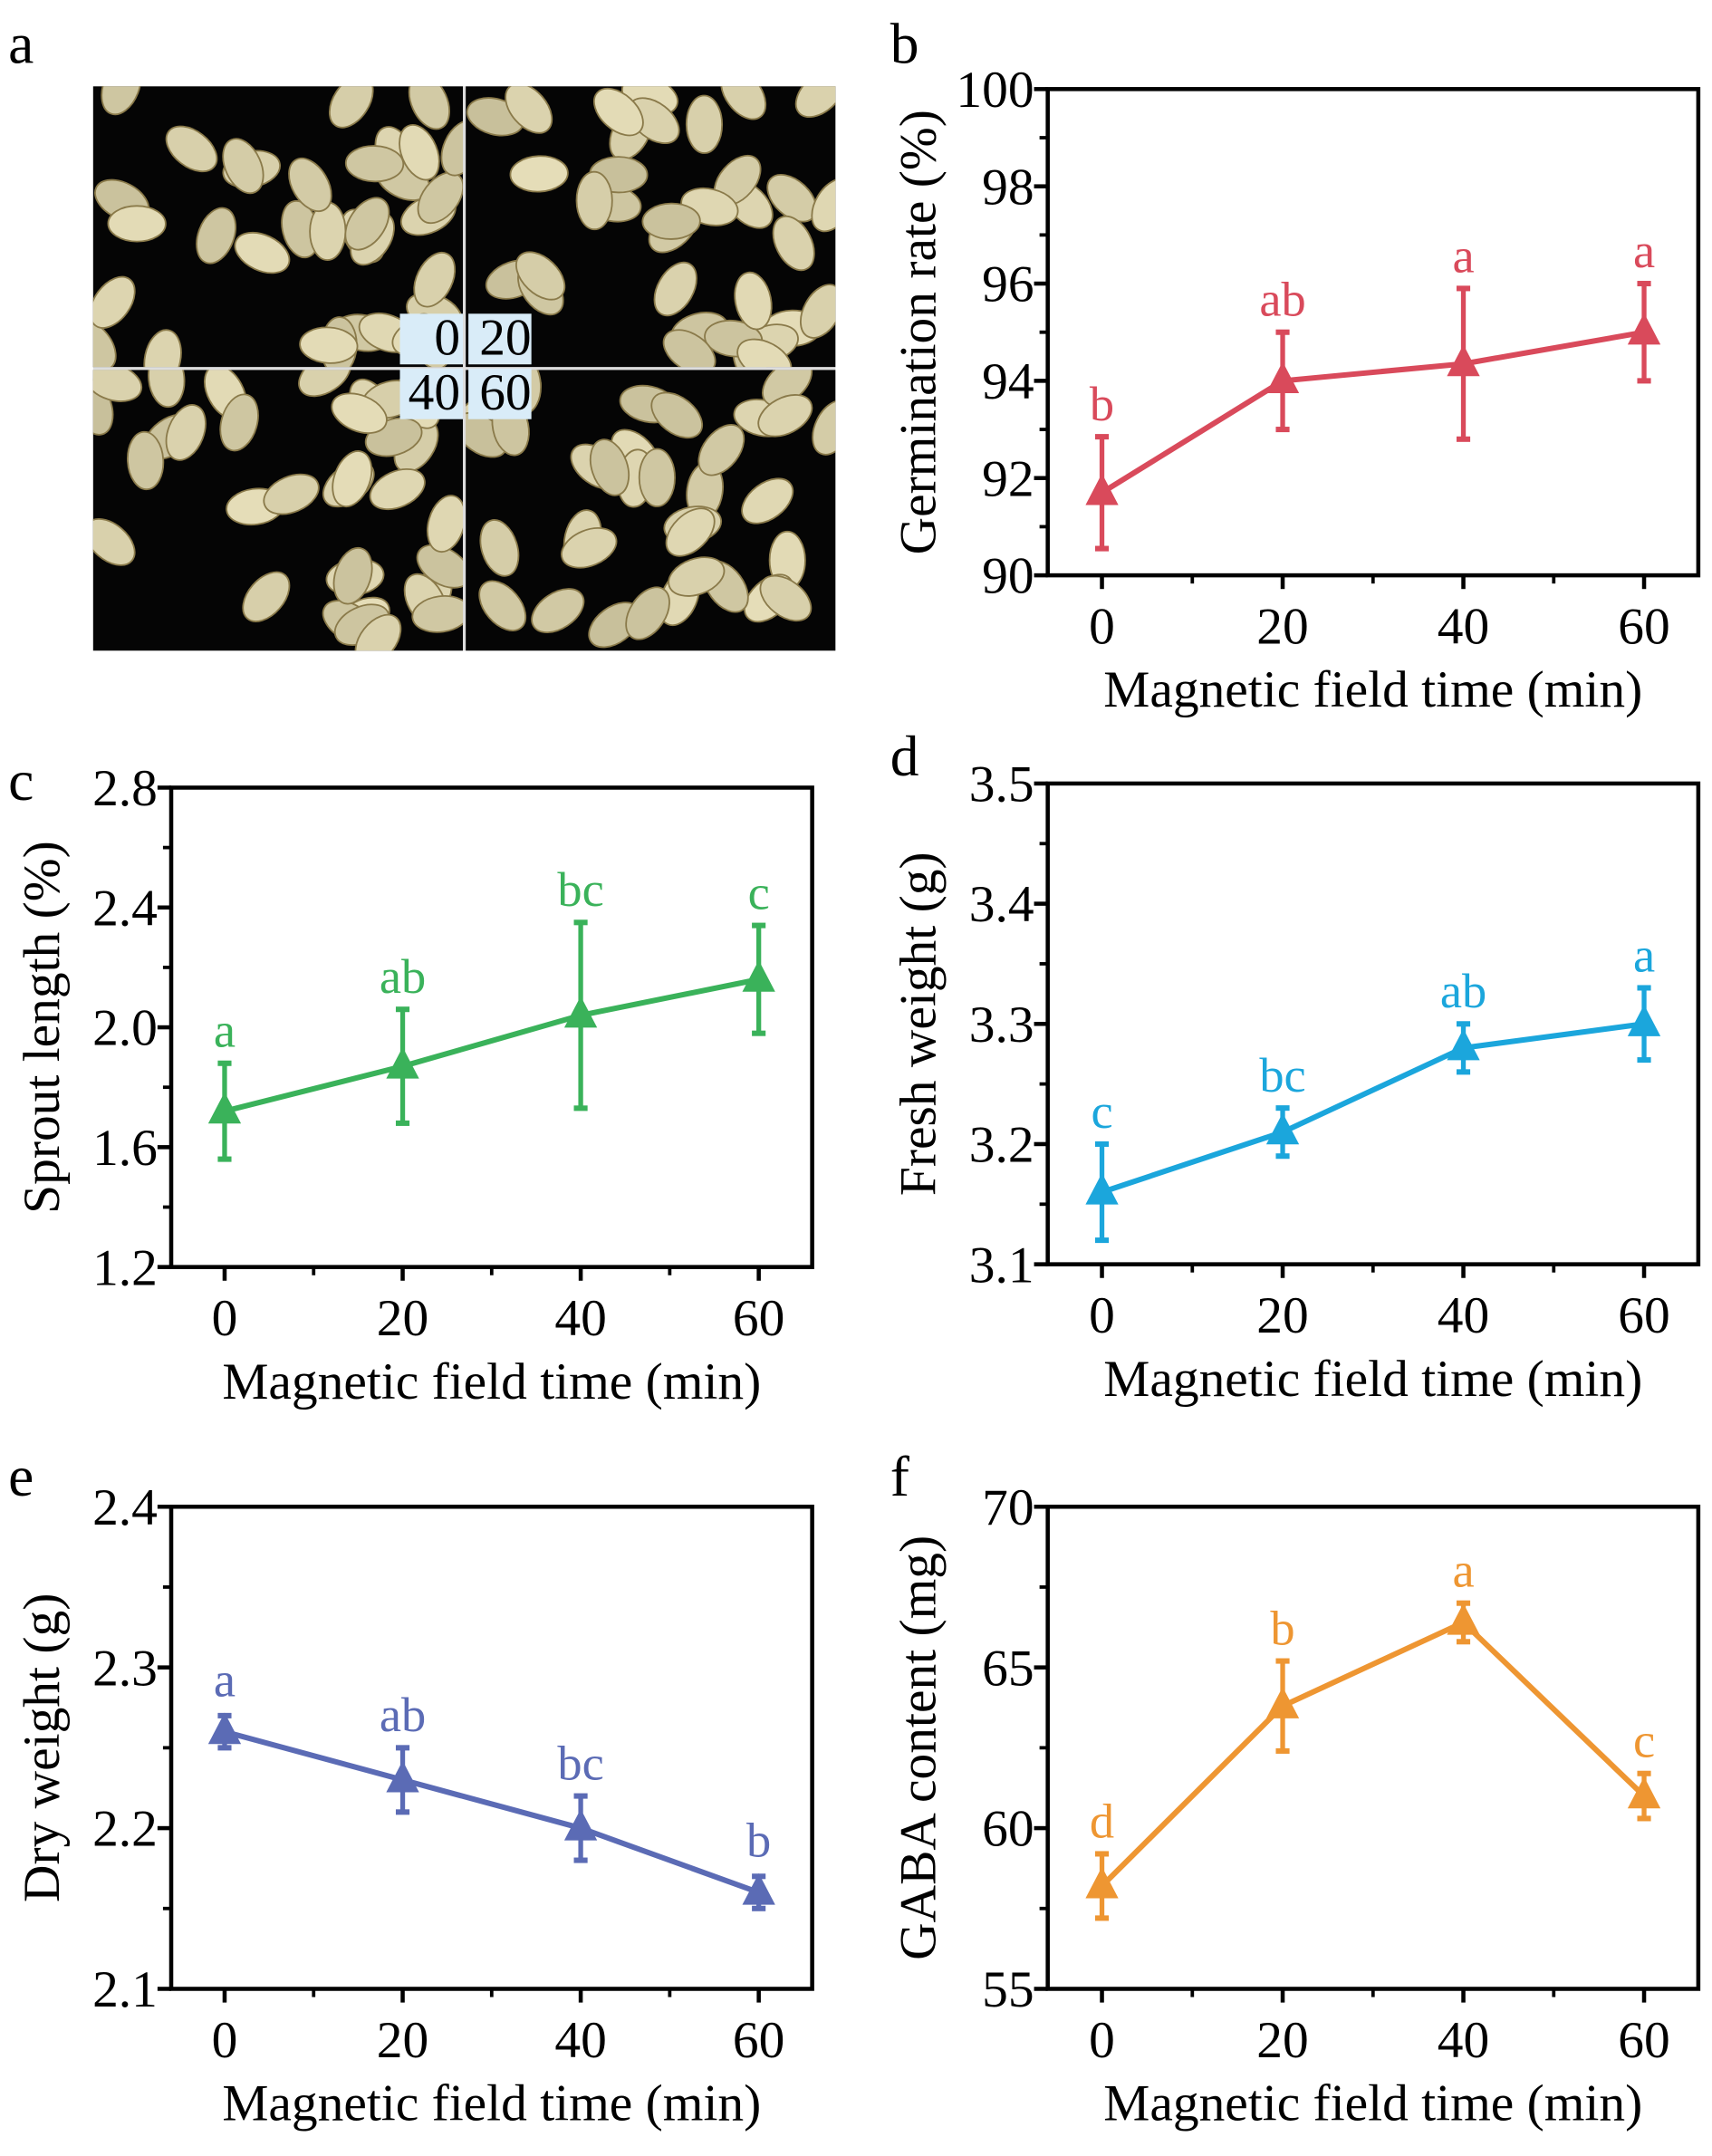  I want to click on y-tick-label: 2.2, so click(125, 1829).